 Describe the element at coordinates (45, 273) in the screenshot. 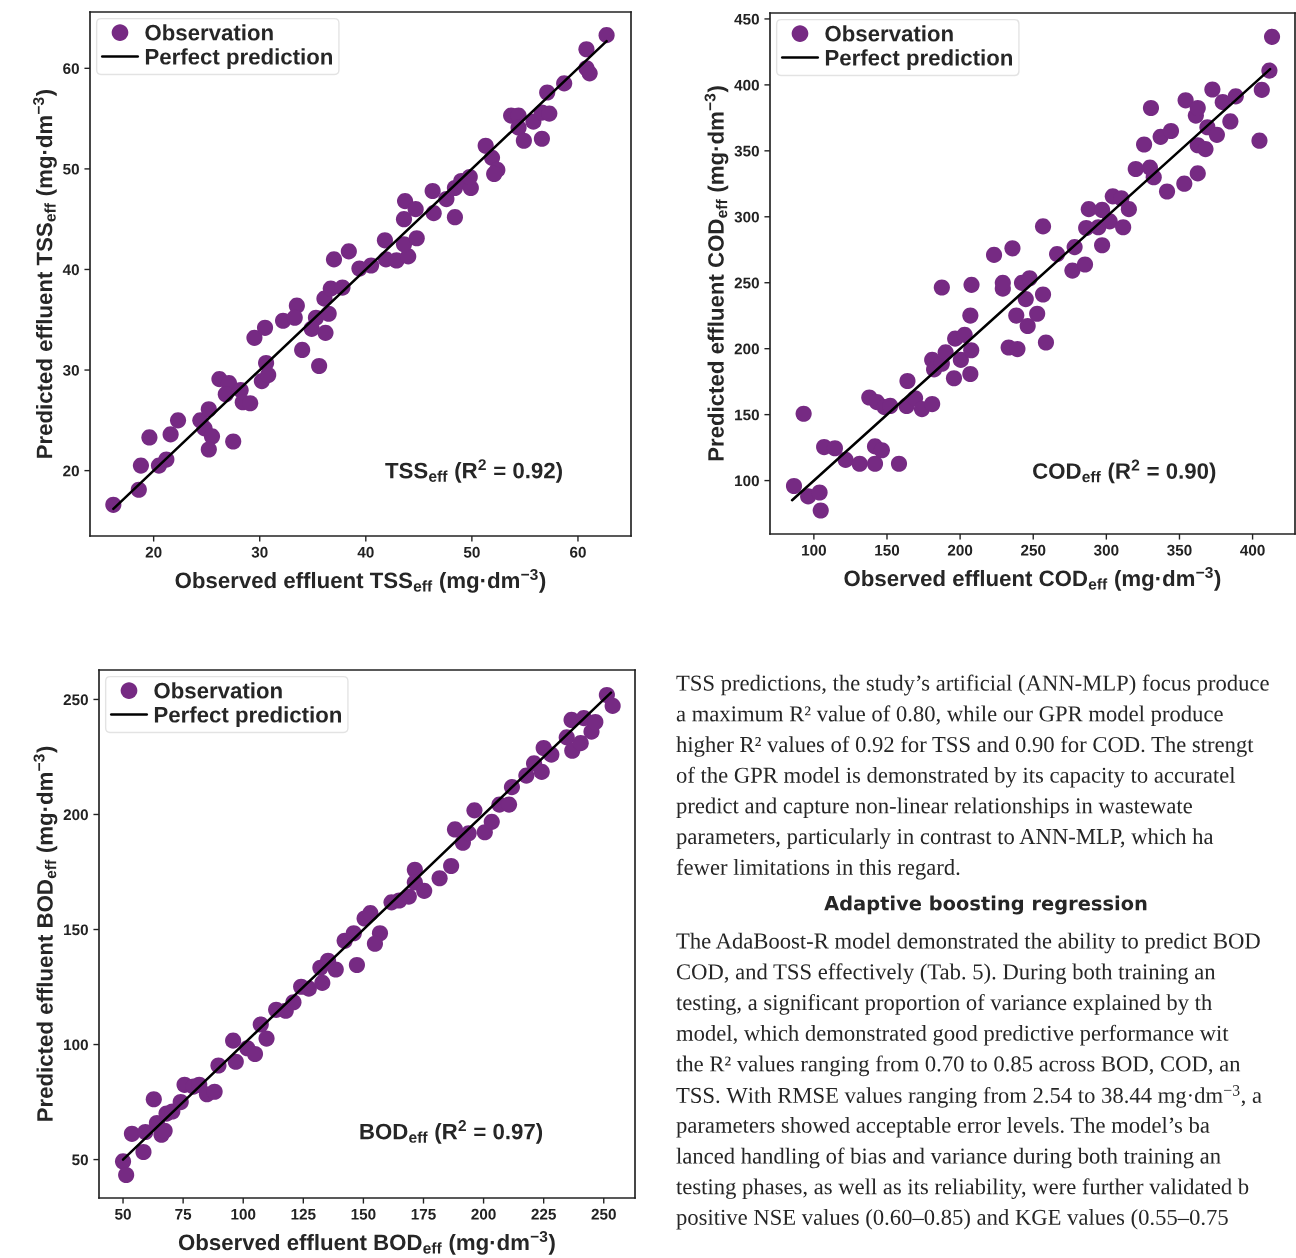

I see `y-axis-title: Predicted effluent TSS$_{eff}$ (mg·dm$^{−3}$)` at that location.